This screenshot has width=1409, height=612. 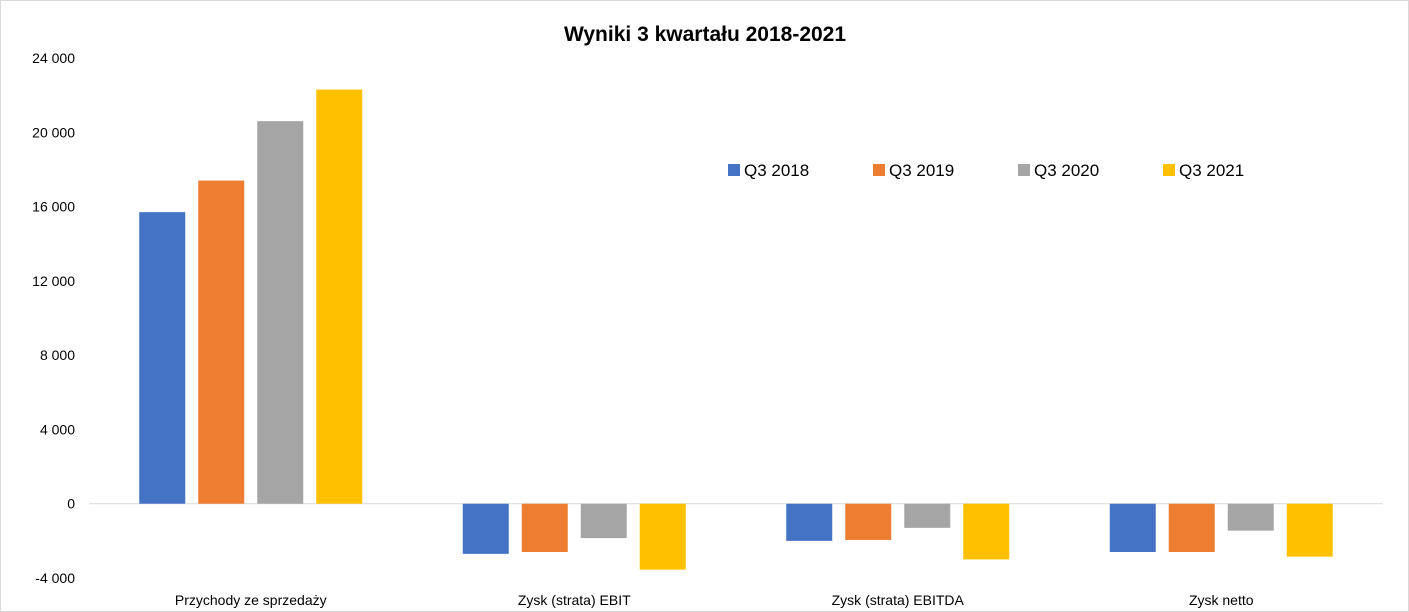 What do you see at coordinates (53, 132) in the screenshot?
I see `y-tick-label: 20 000` at bounding box center [53, 132].